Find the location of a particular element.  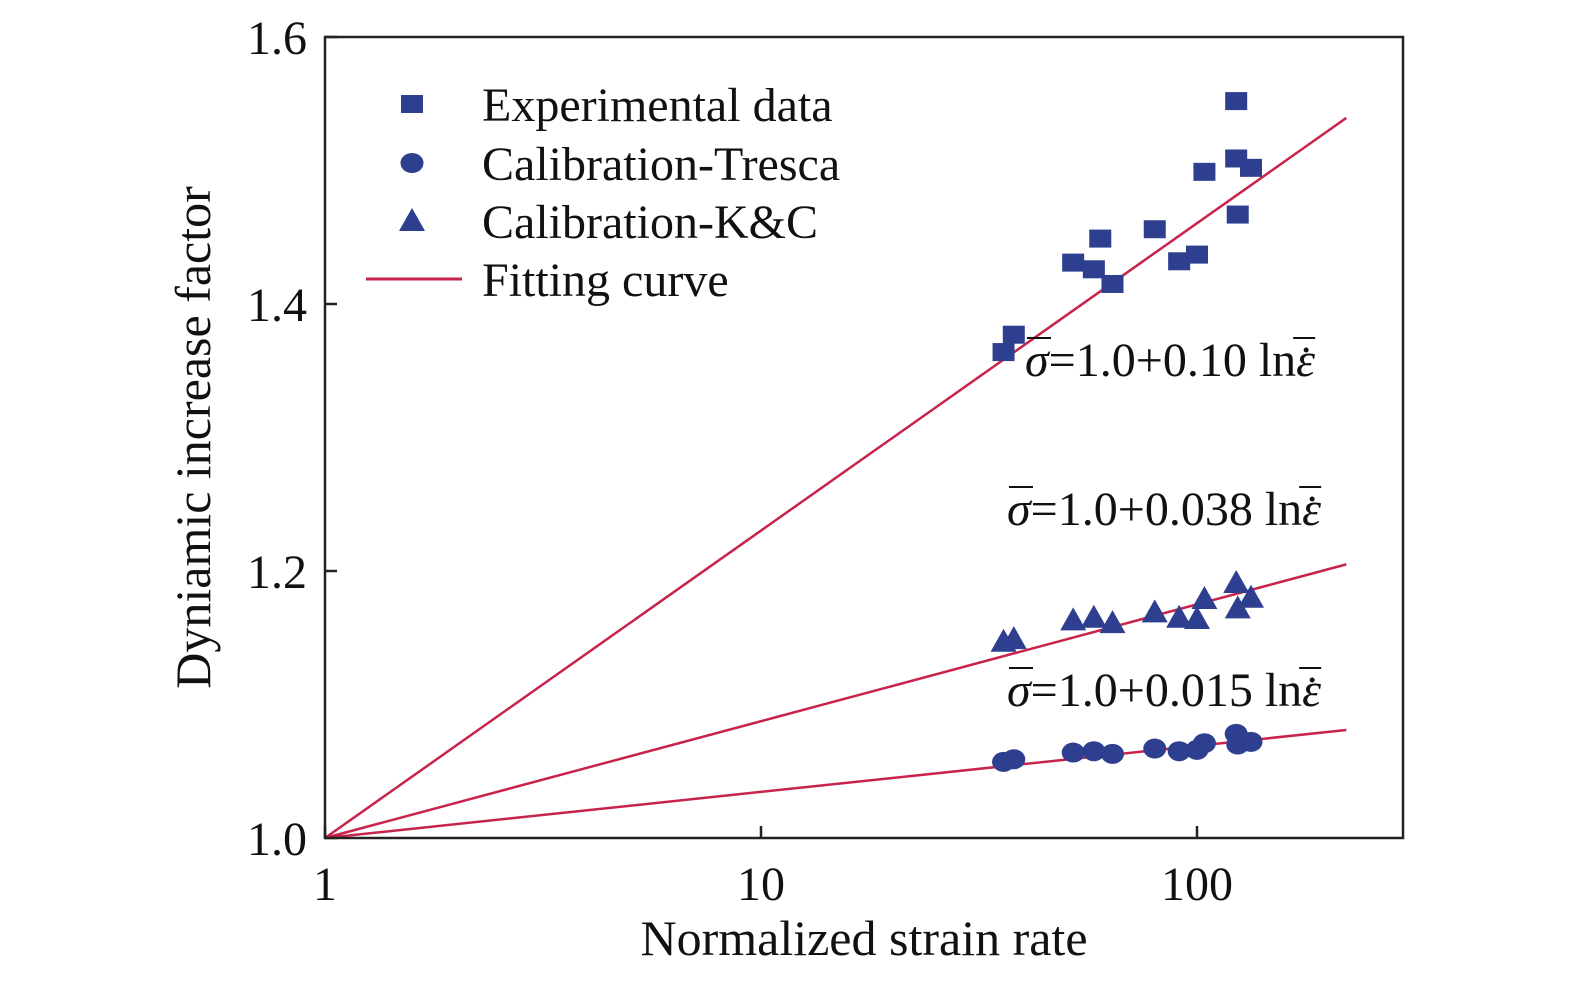

legend-marker-square is located at coordinates (412, 104).